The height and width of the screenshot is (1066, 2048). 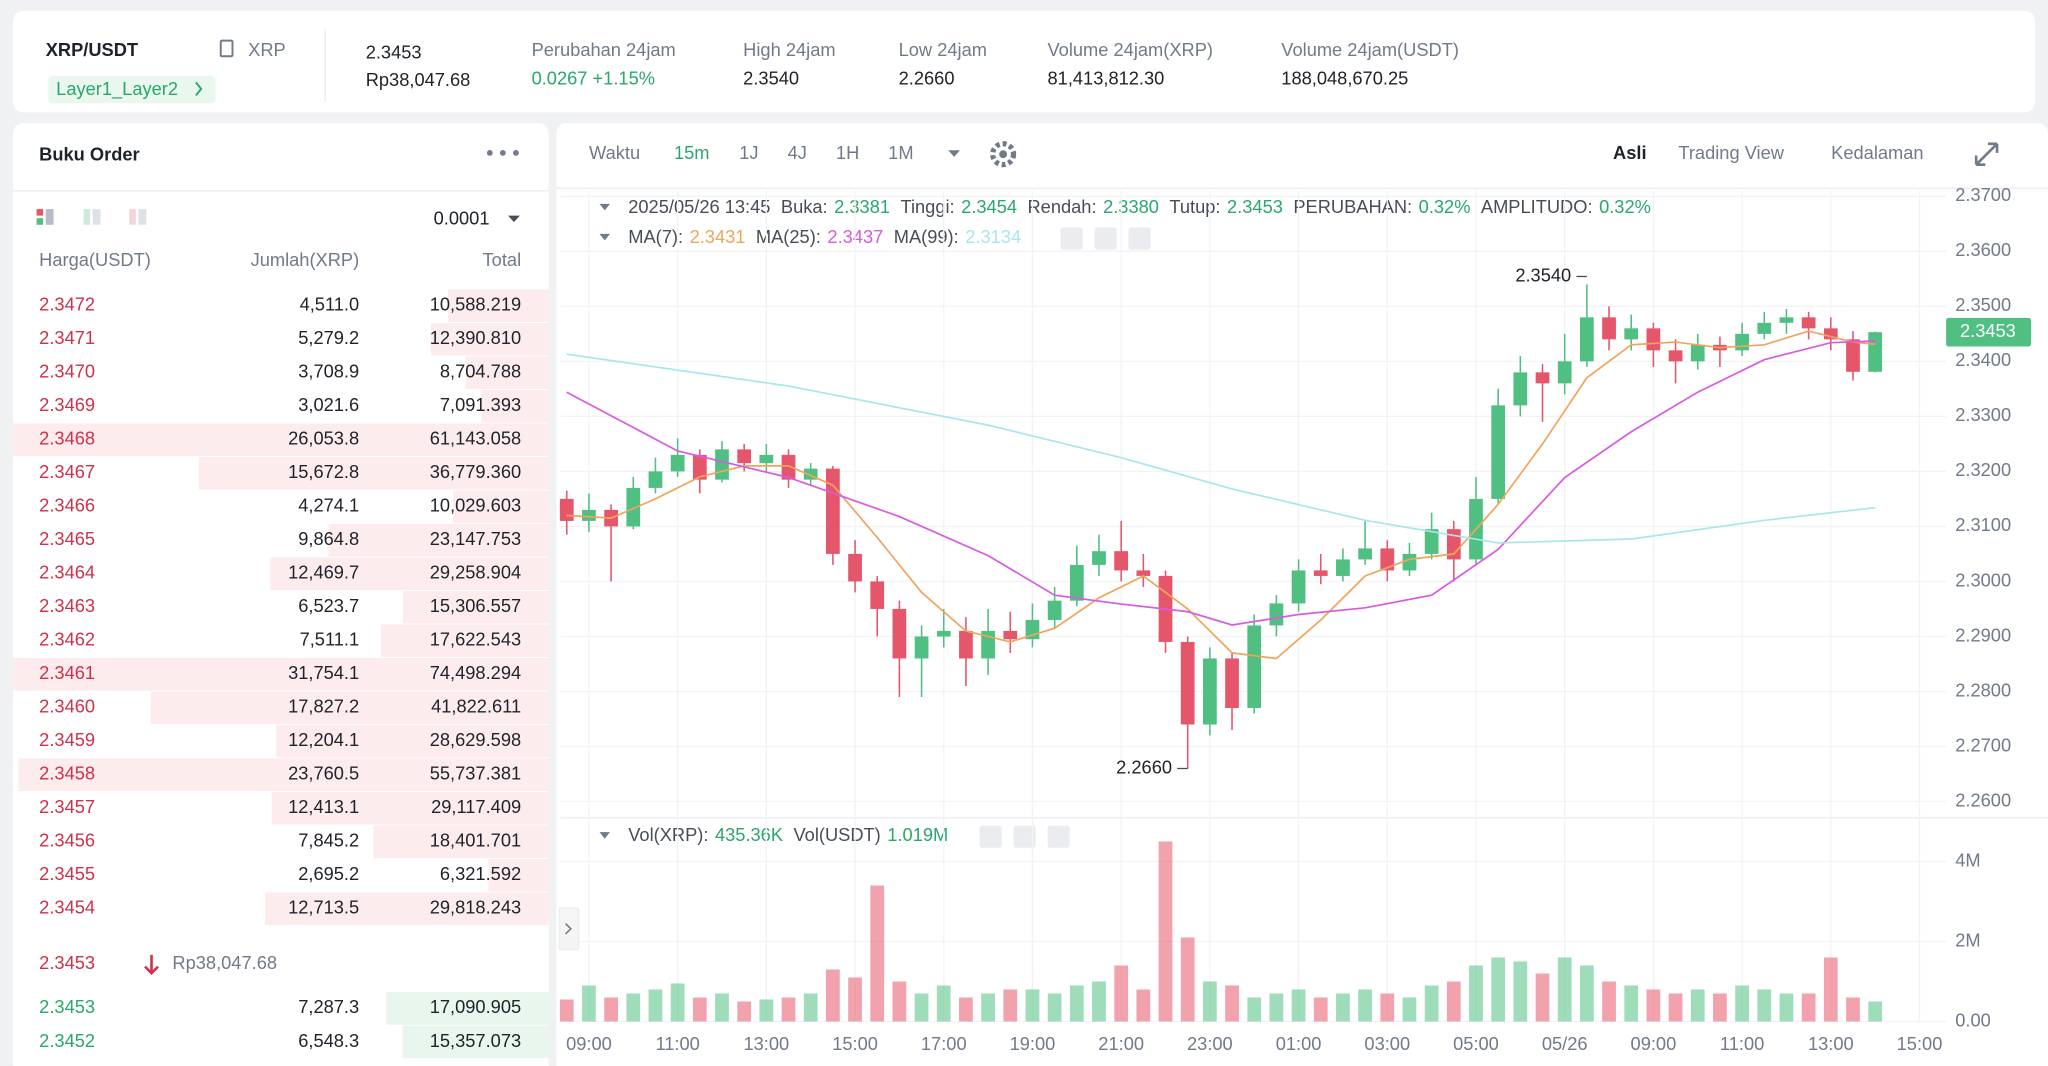 I want to click on ma-tools, so click(x=1105, y=238).